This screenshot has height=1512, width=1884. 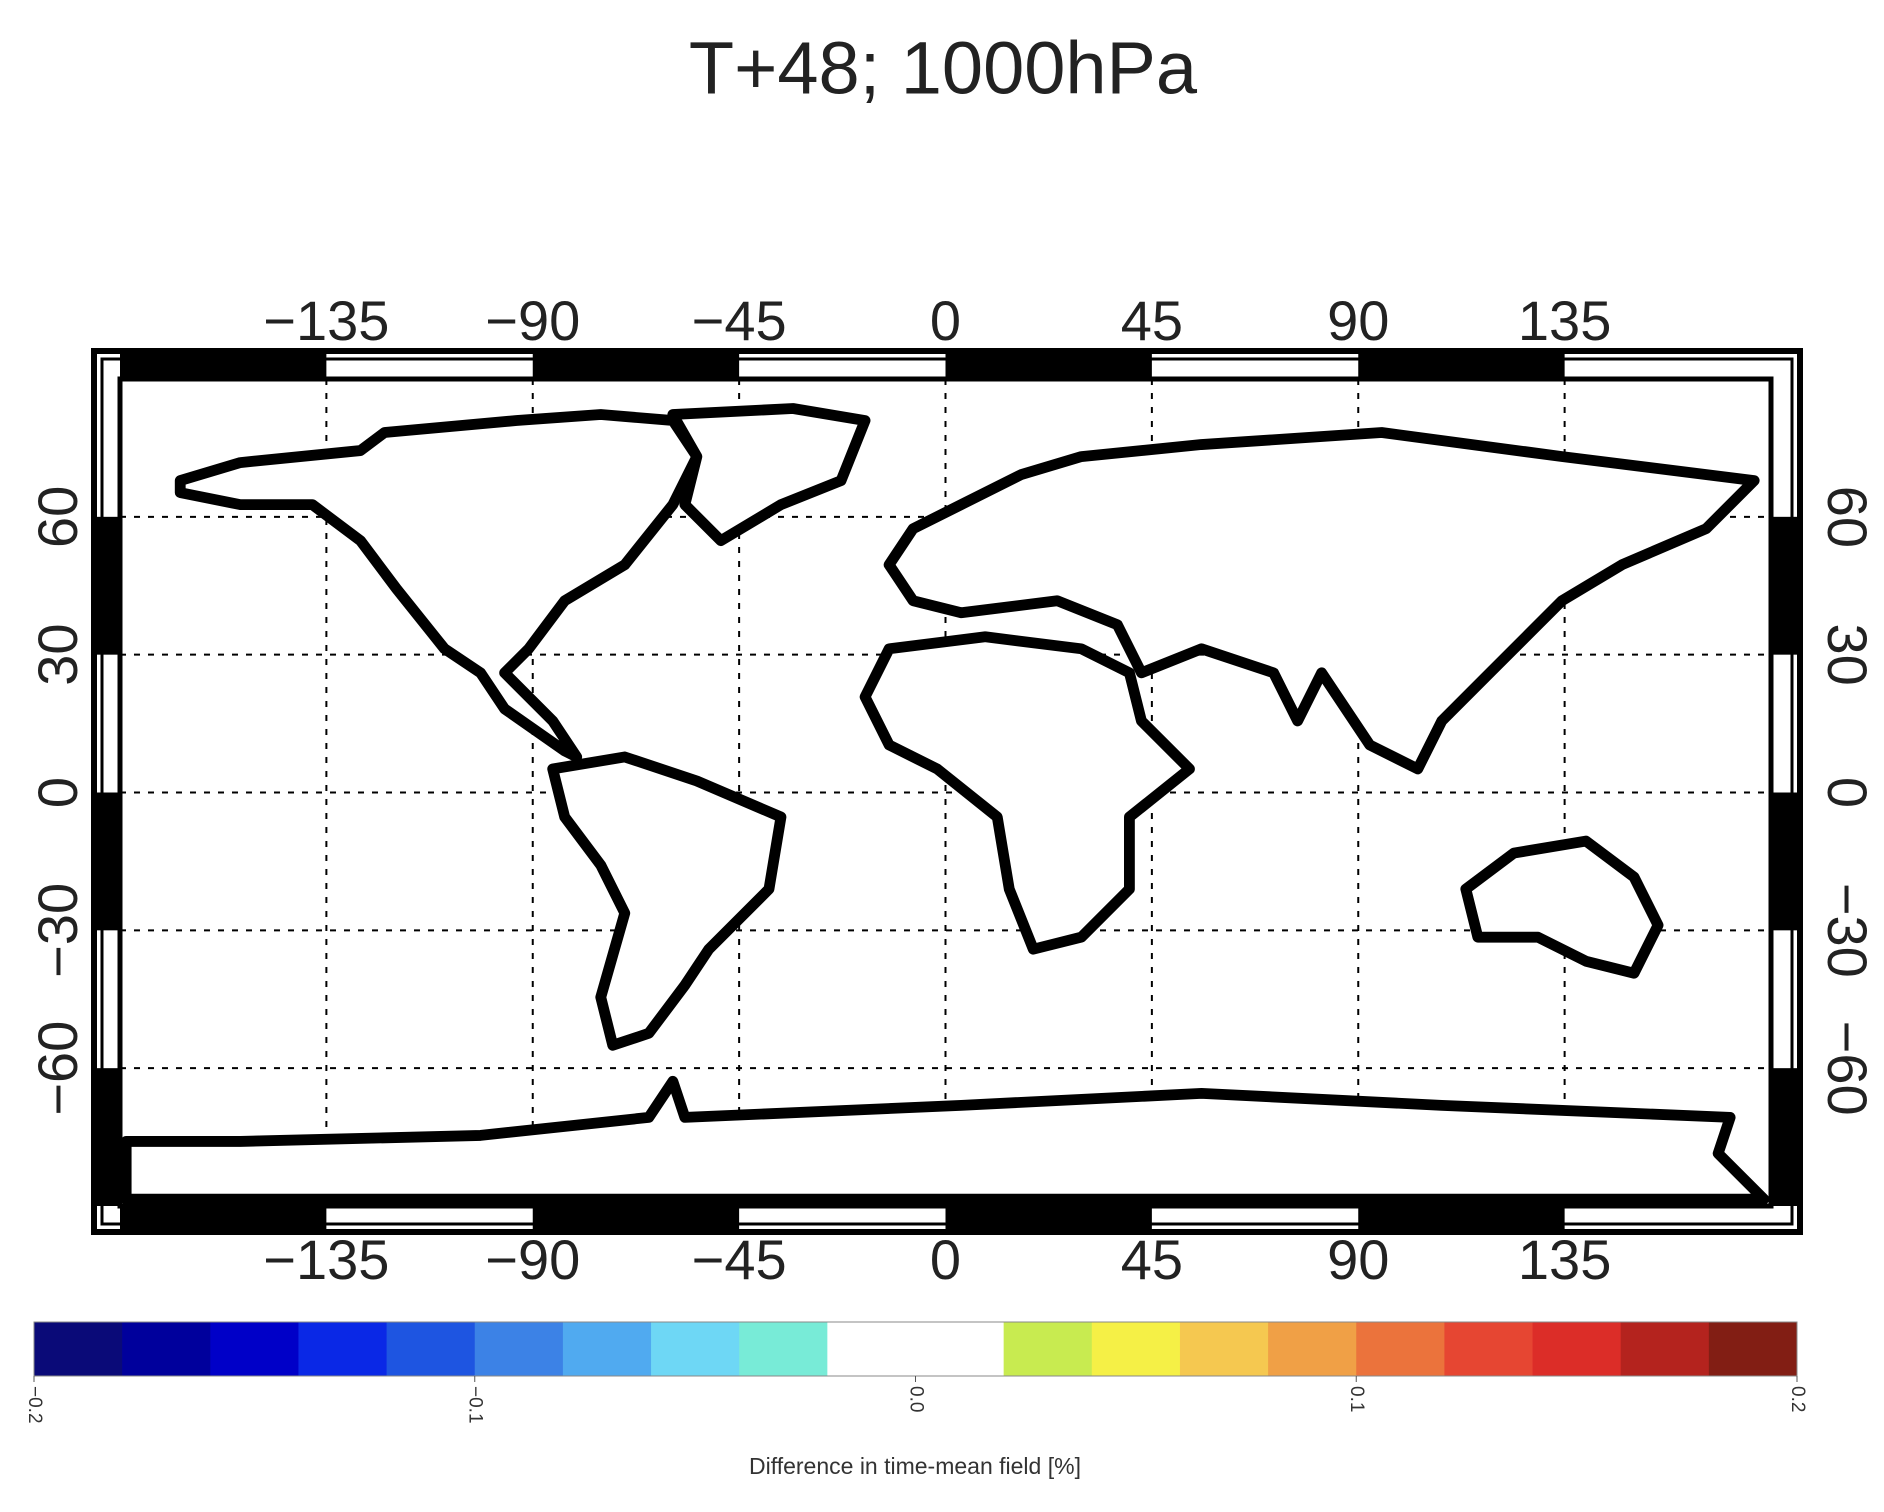 I want to click on colorbar-label: Difference in time-mean field [%], so click(x=915, y=1466).